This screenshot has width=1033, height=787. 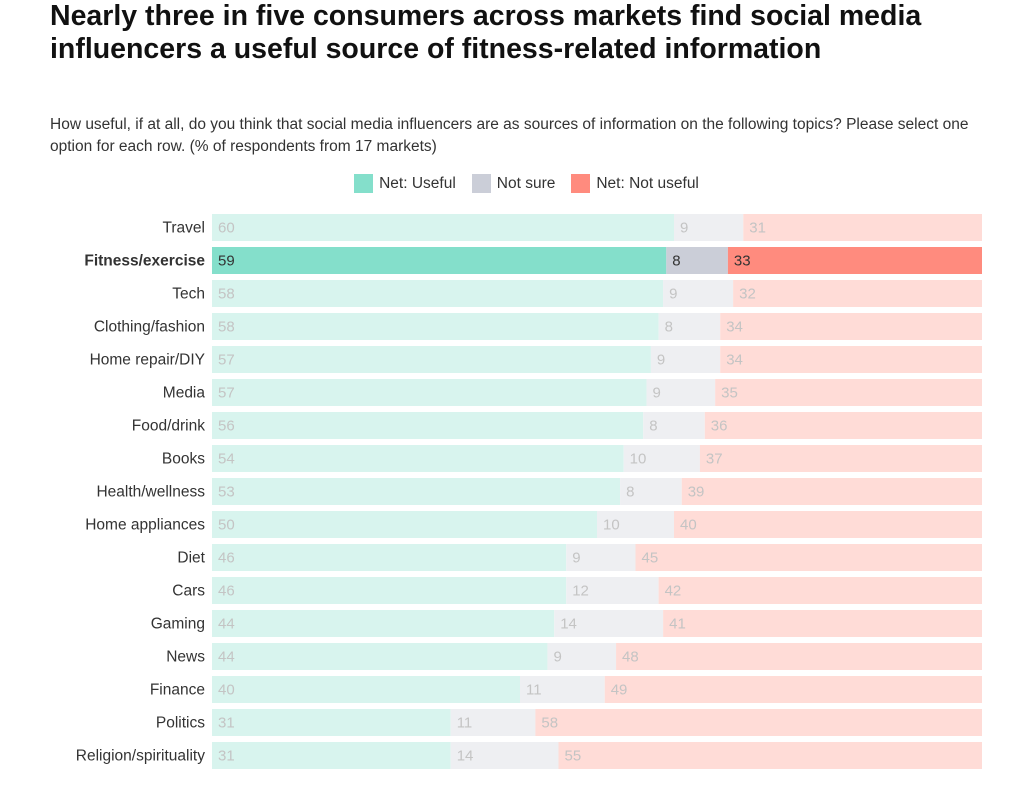 I want to click on bar-net-not-useful-tech, so click(x=857, y=293).